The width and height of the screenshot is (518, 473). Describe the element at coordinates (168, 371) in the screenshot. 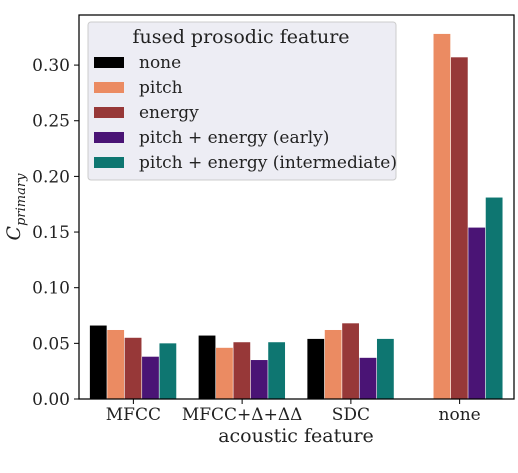

I see `bar-mfcc-pitch-energy-intermediate-` at that location.